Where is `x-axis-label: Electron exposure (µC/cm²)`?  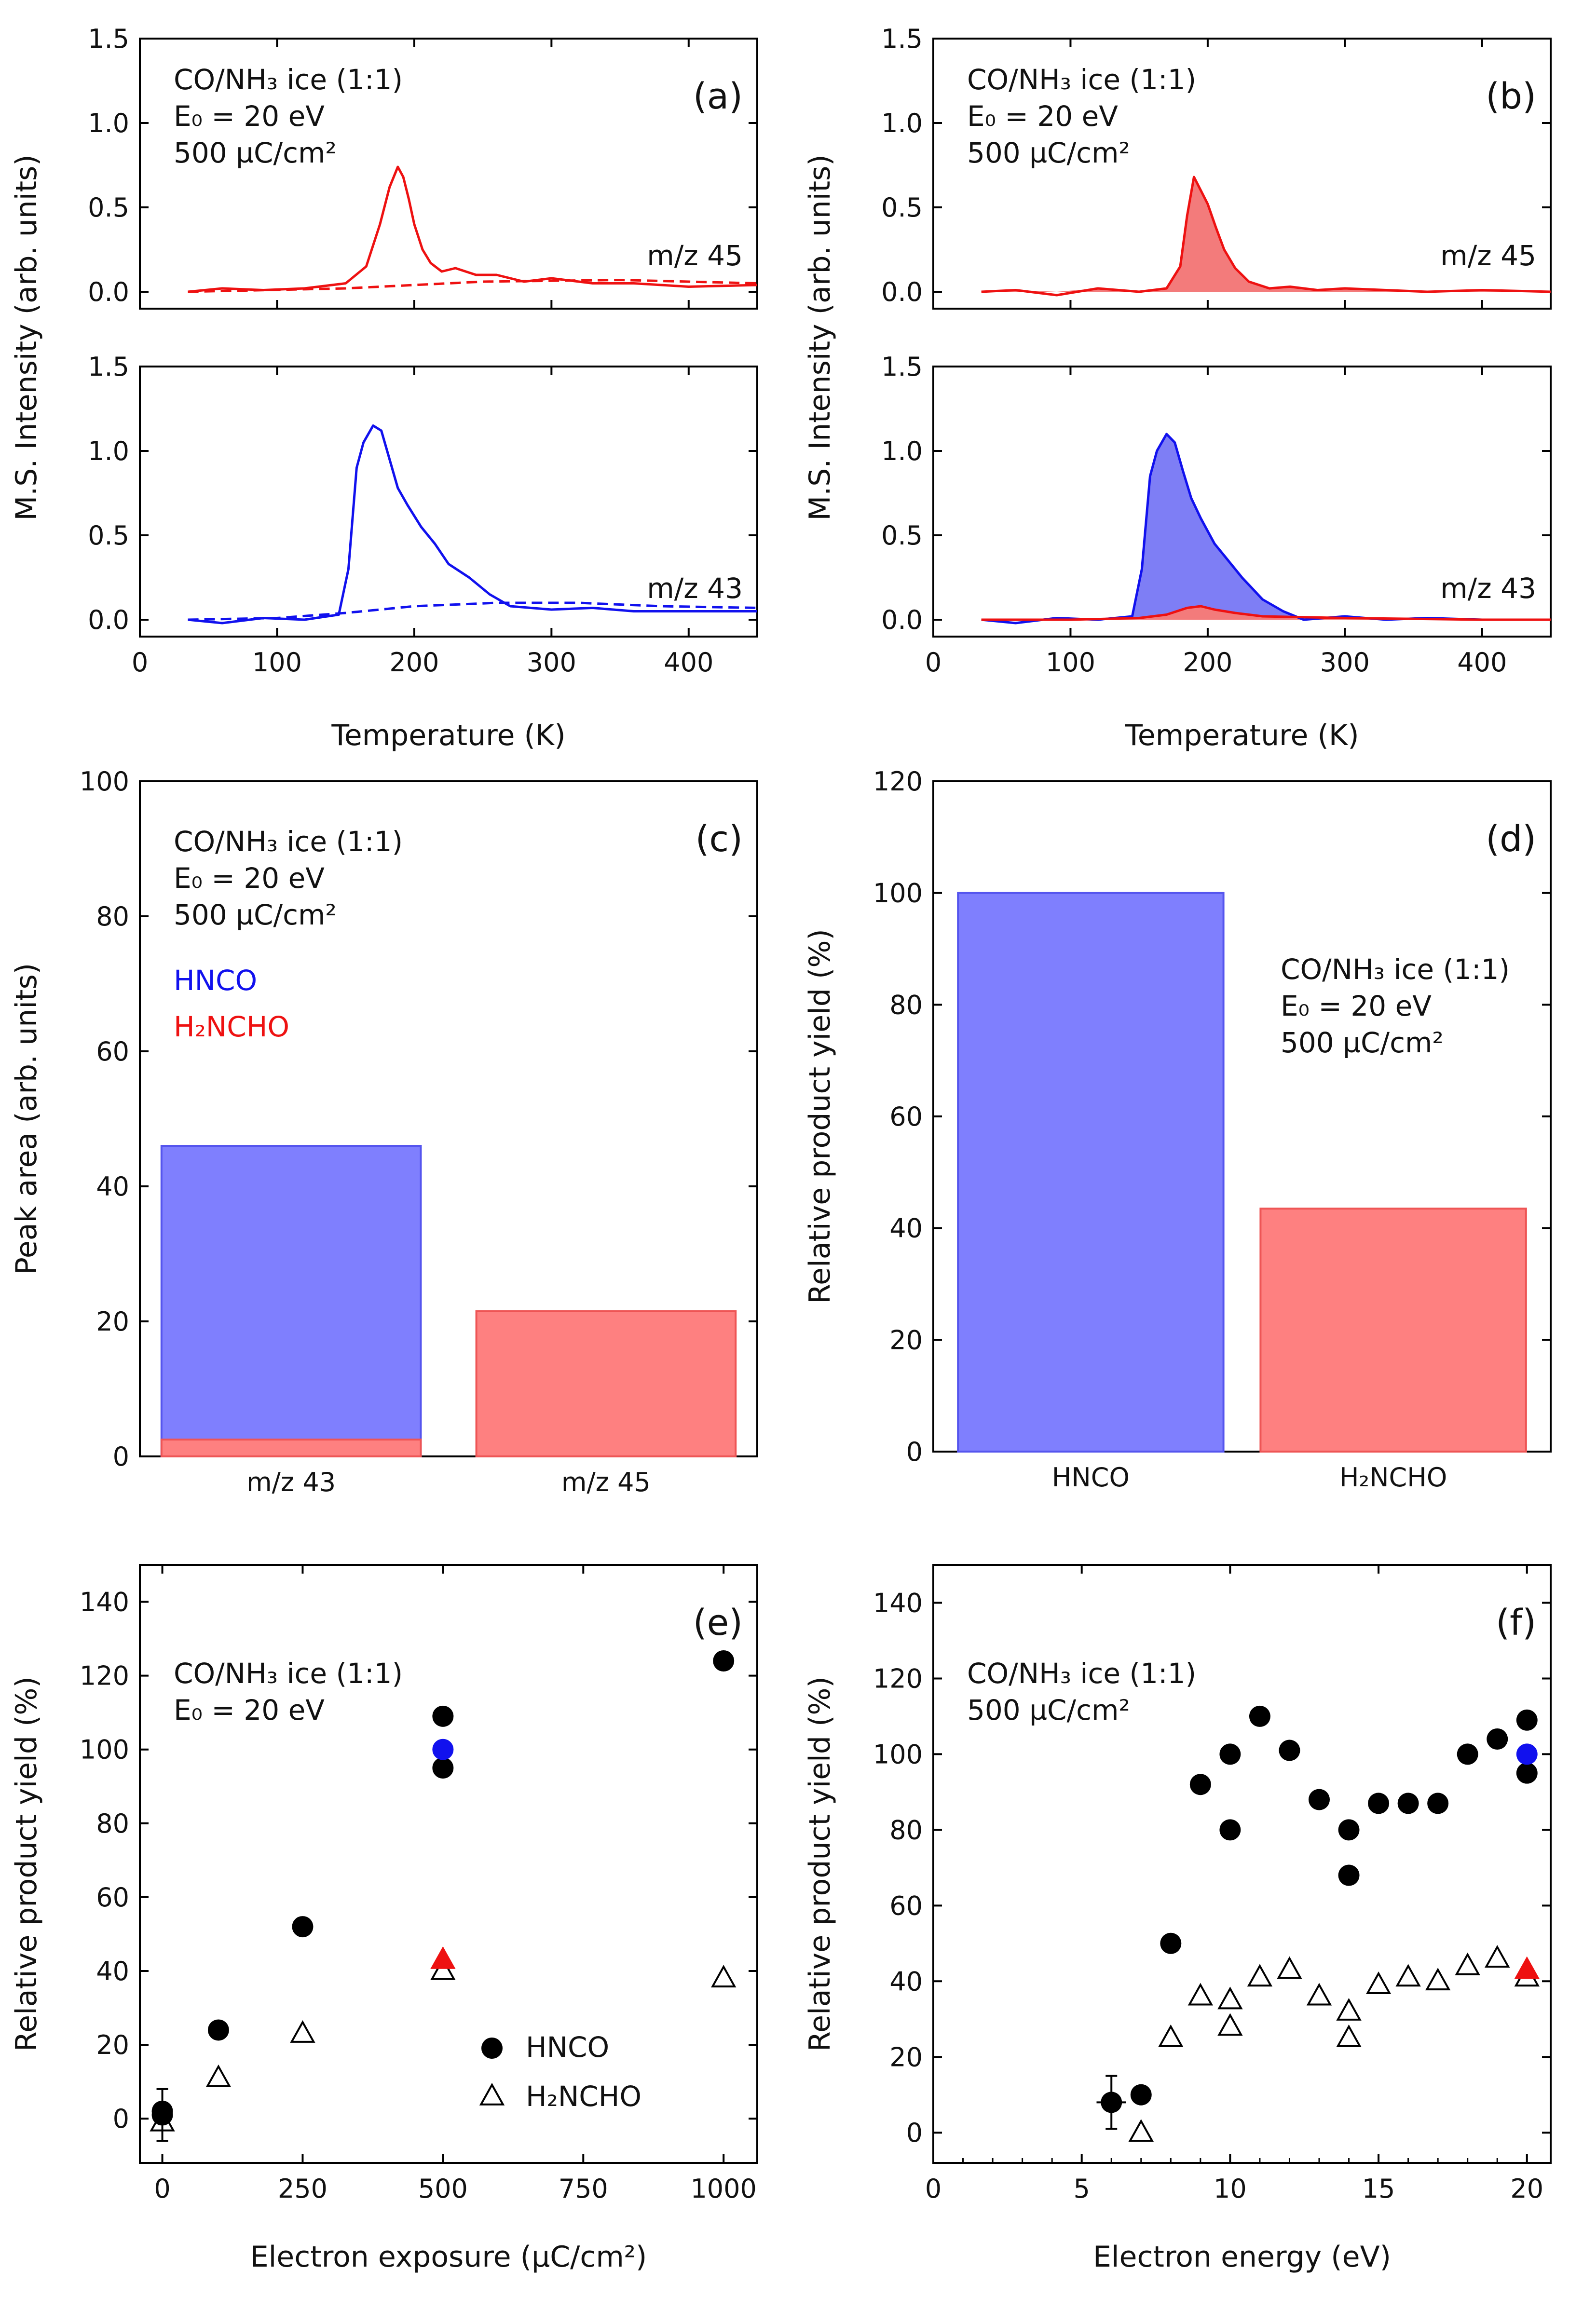 x-axis-label: Electron exposure (µC/cm²) is located at coordinates (449, 2257).